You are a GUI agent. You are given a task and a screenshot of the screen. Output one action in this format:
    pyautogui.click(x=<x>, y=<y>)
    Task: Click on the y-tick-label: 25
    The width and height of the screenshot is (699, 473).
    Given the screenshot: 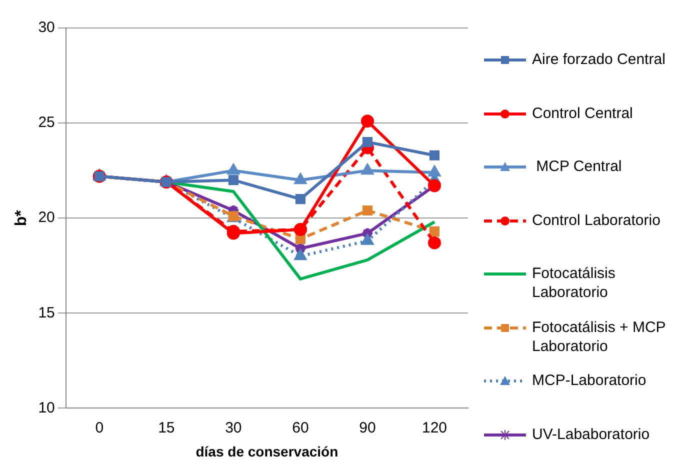 What is the action you would take?
    pyautogui.click(x=46, y=123)
    